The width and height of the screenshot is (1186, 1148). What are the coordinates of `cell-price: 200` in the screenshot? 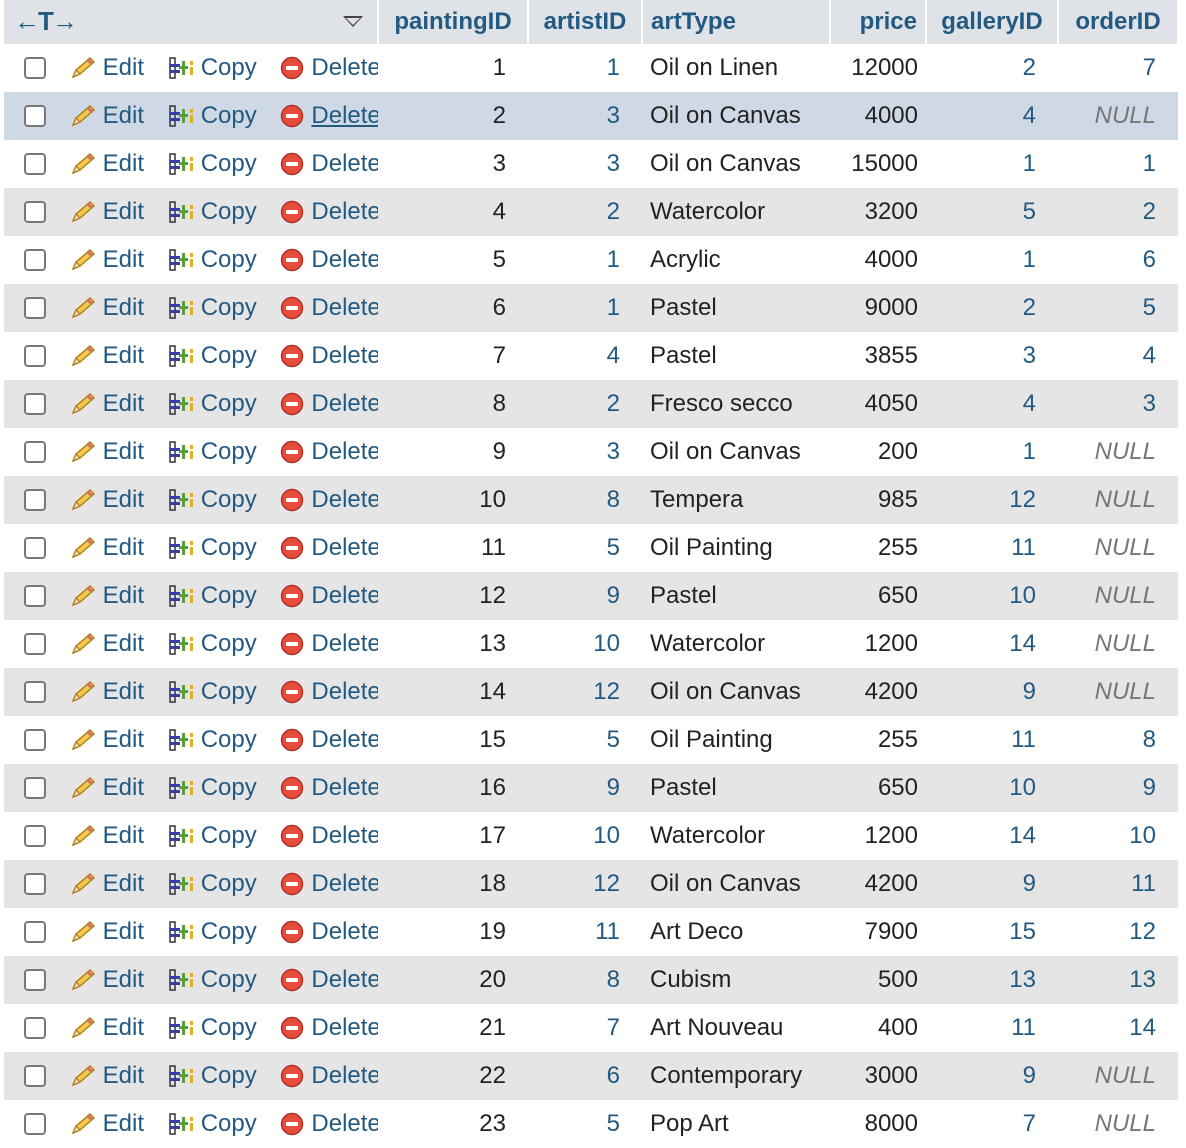 It's located at (897, 451).